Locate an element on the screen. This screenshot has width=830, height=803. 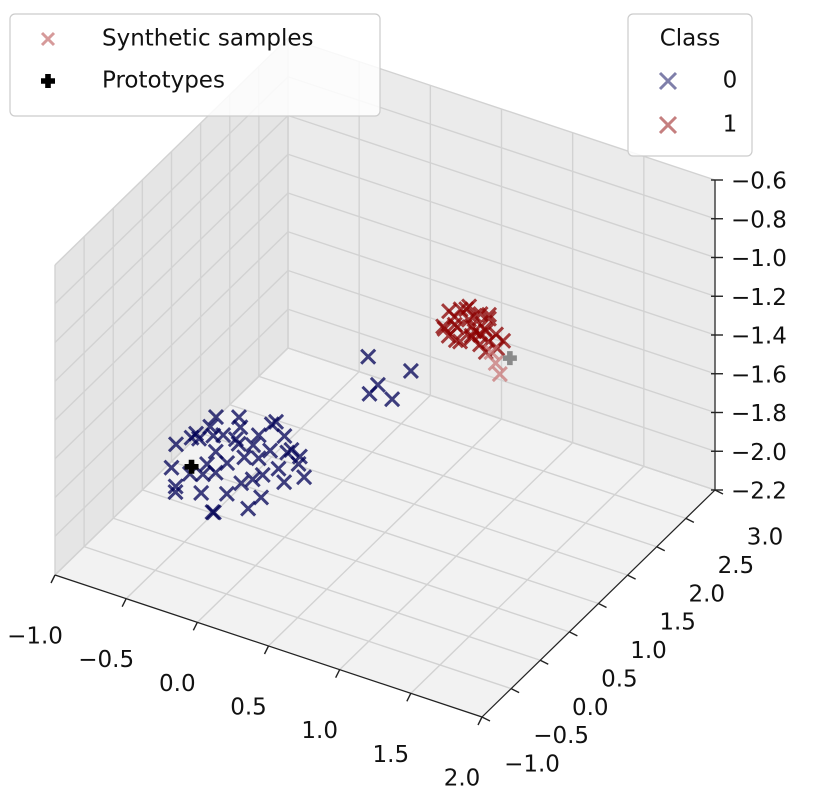
y-tick-label: −1.0 is located at coordinates (532, 765).